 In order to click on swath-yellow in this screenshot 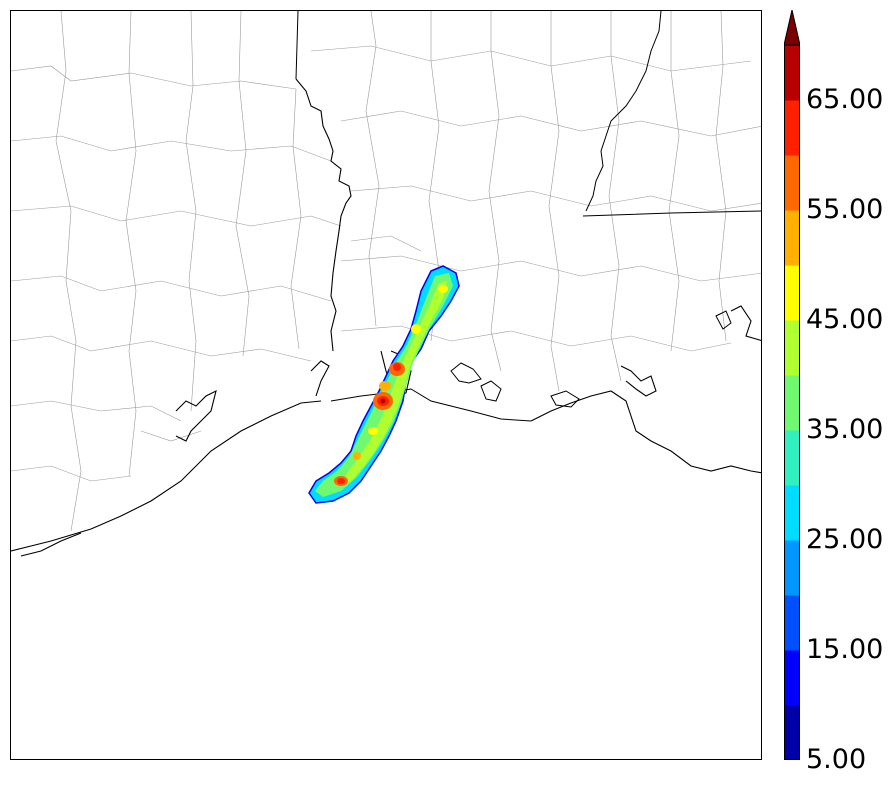, I will do `click(394, 383)`.